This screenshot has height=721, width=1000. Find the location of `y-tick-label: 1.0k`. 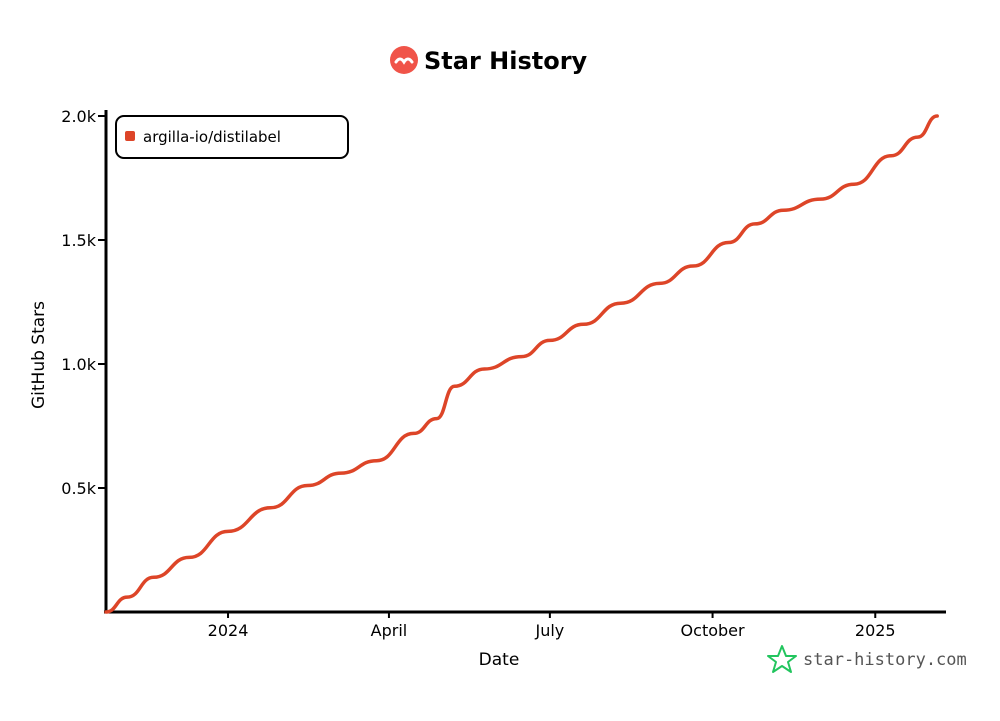

y-tick-label: 1.0k is located at coordinates (78, 364).